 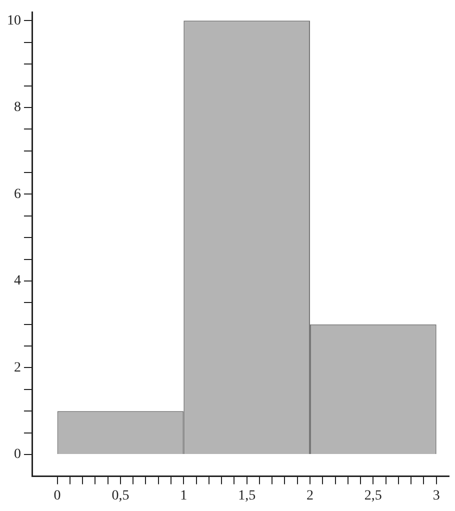 What do you see at coordinates (14, 20) in the screenshot?
I see `y-tick-label: 10` at bounding box center [14, 20].